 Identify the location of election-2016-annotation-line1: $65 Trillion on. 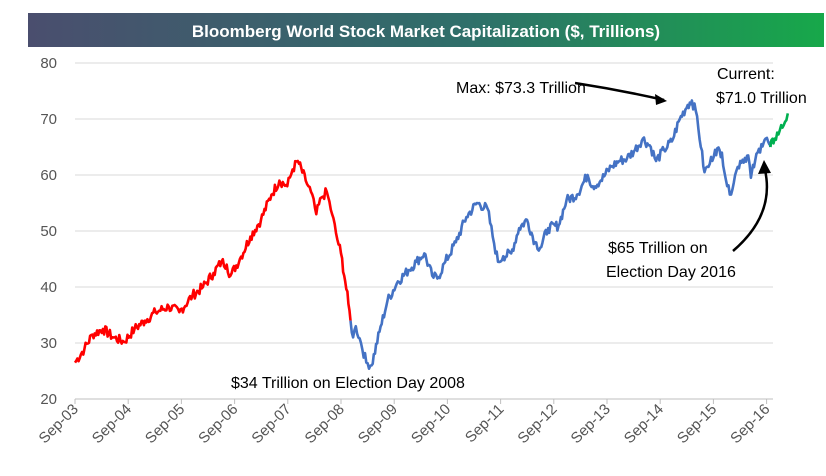
(658, 248).